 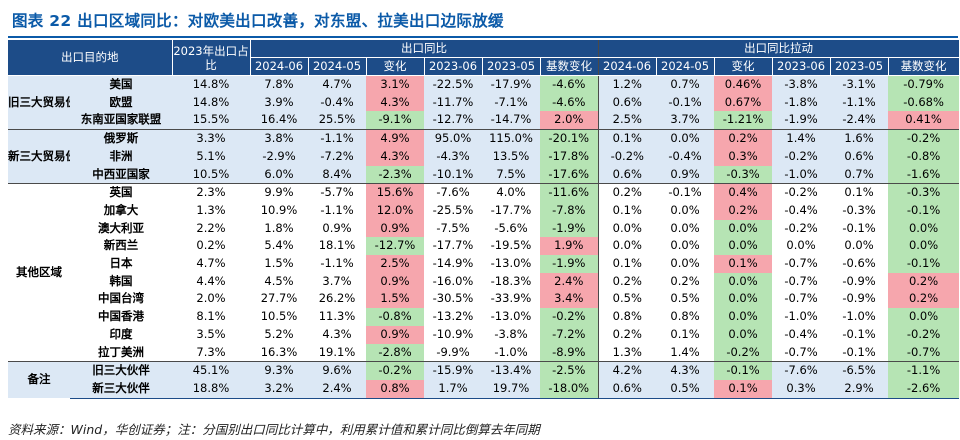 What do you see at coordinates (279, 389) in the screenshot?
I see `cell-yoy-0: 3.2%` at bounding box center [279, 389].